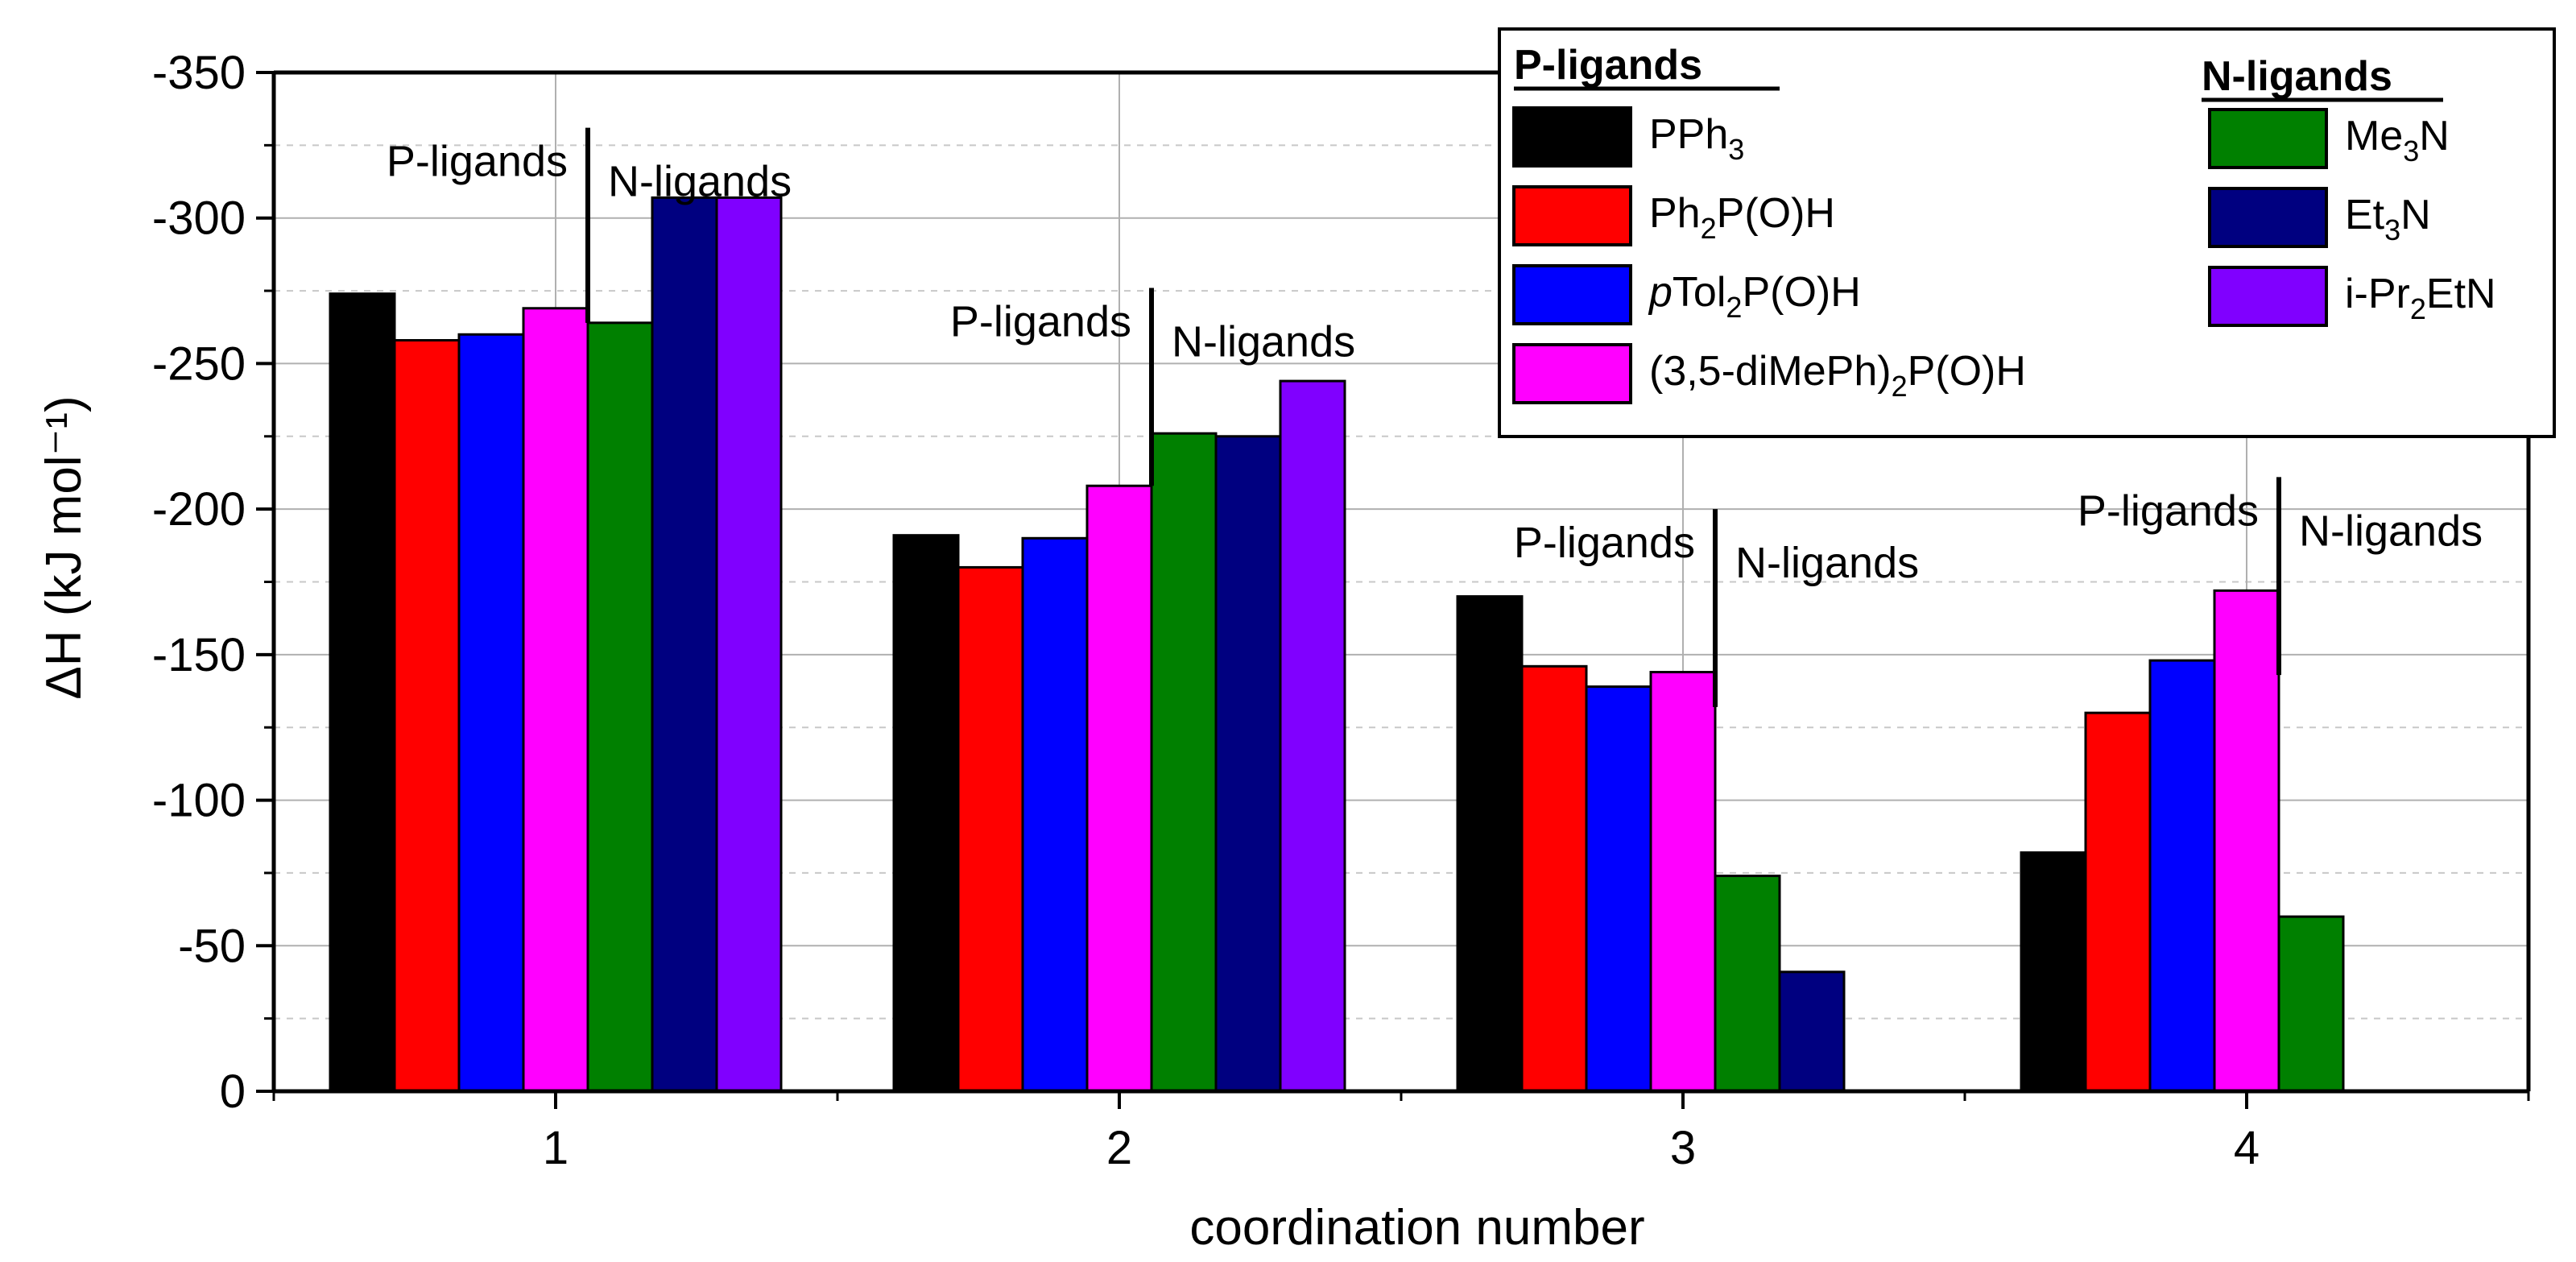  I want to click on x-axis-title: coordination number, so click(1417, 1228).